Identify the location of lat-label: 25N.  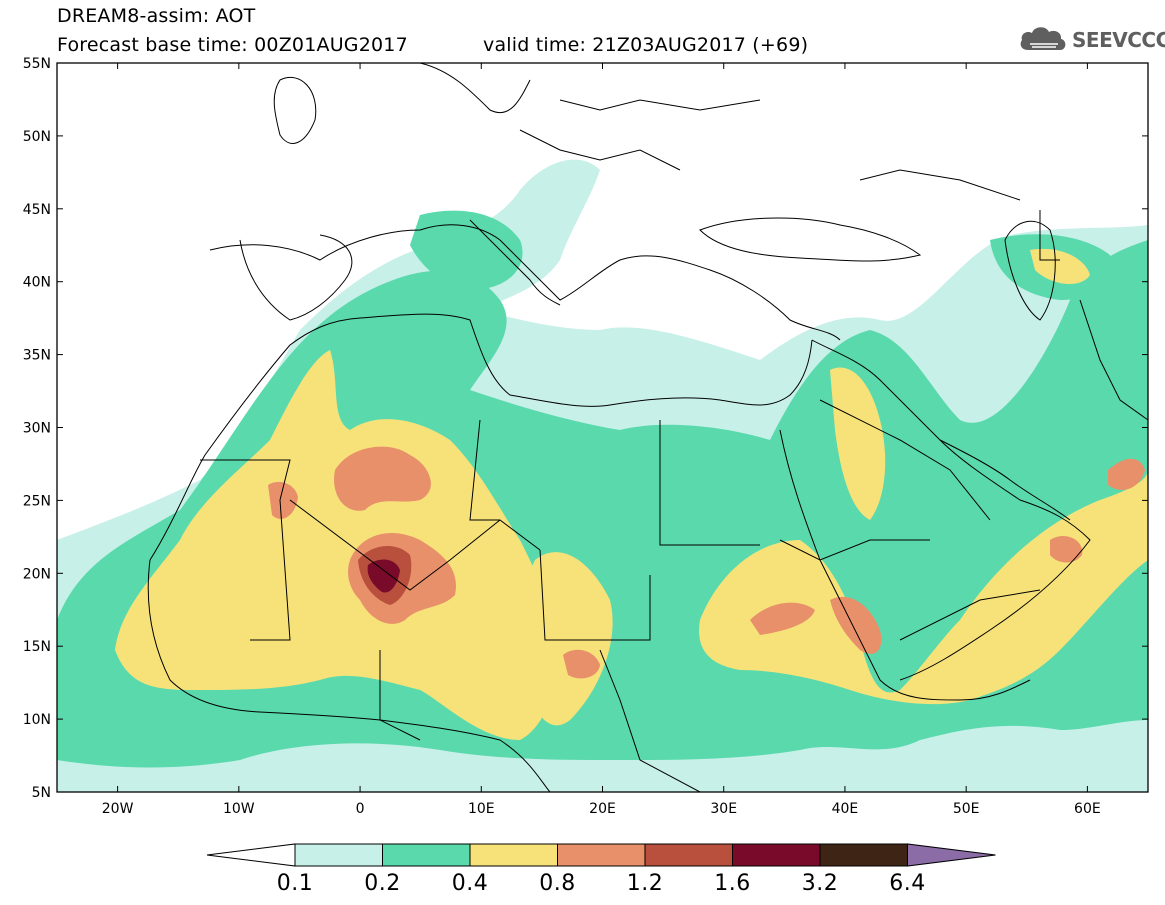
(37, 501).